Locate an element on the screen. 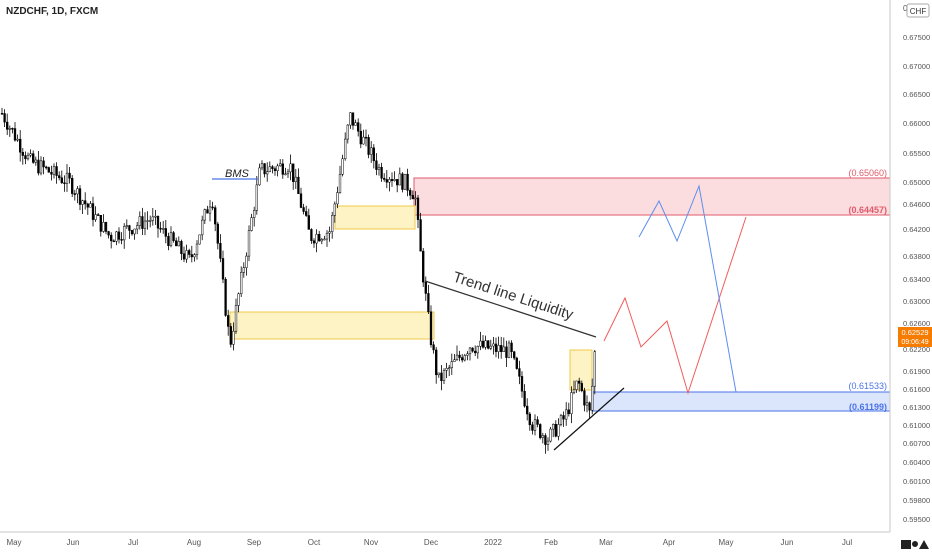 Image resolution: width=932 pixels, height=555 pixels. time-tick-label: Nov is located at coordinates (371, 542).